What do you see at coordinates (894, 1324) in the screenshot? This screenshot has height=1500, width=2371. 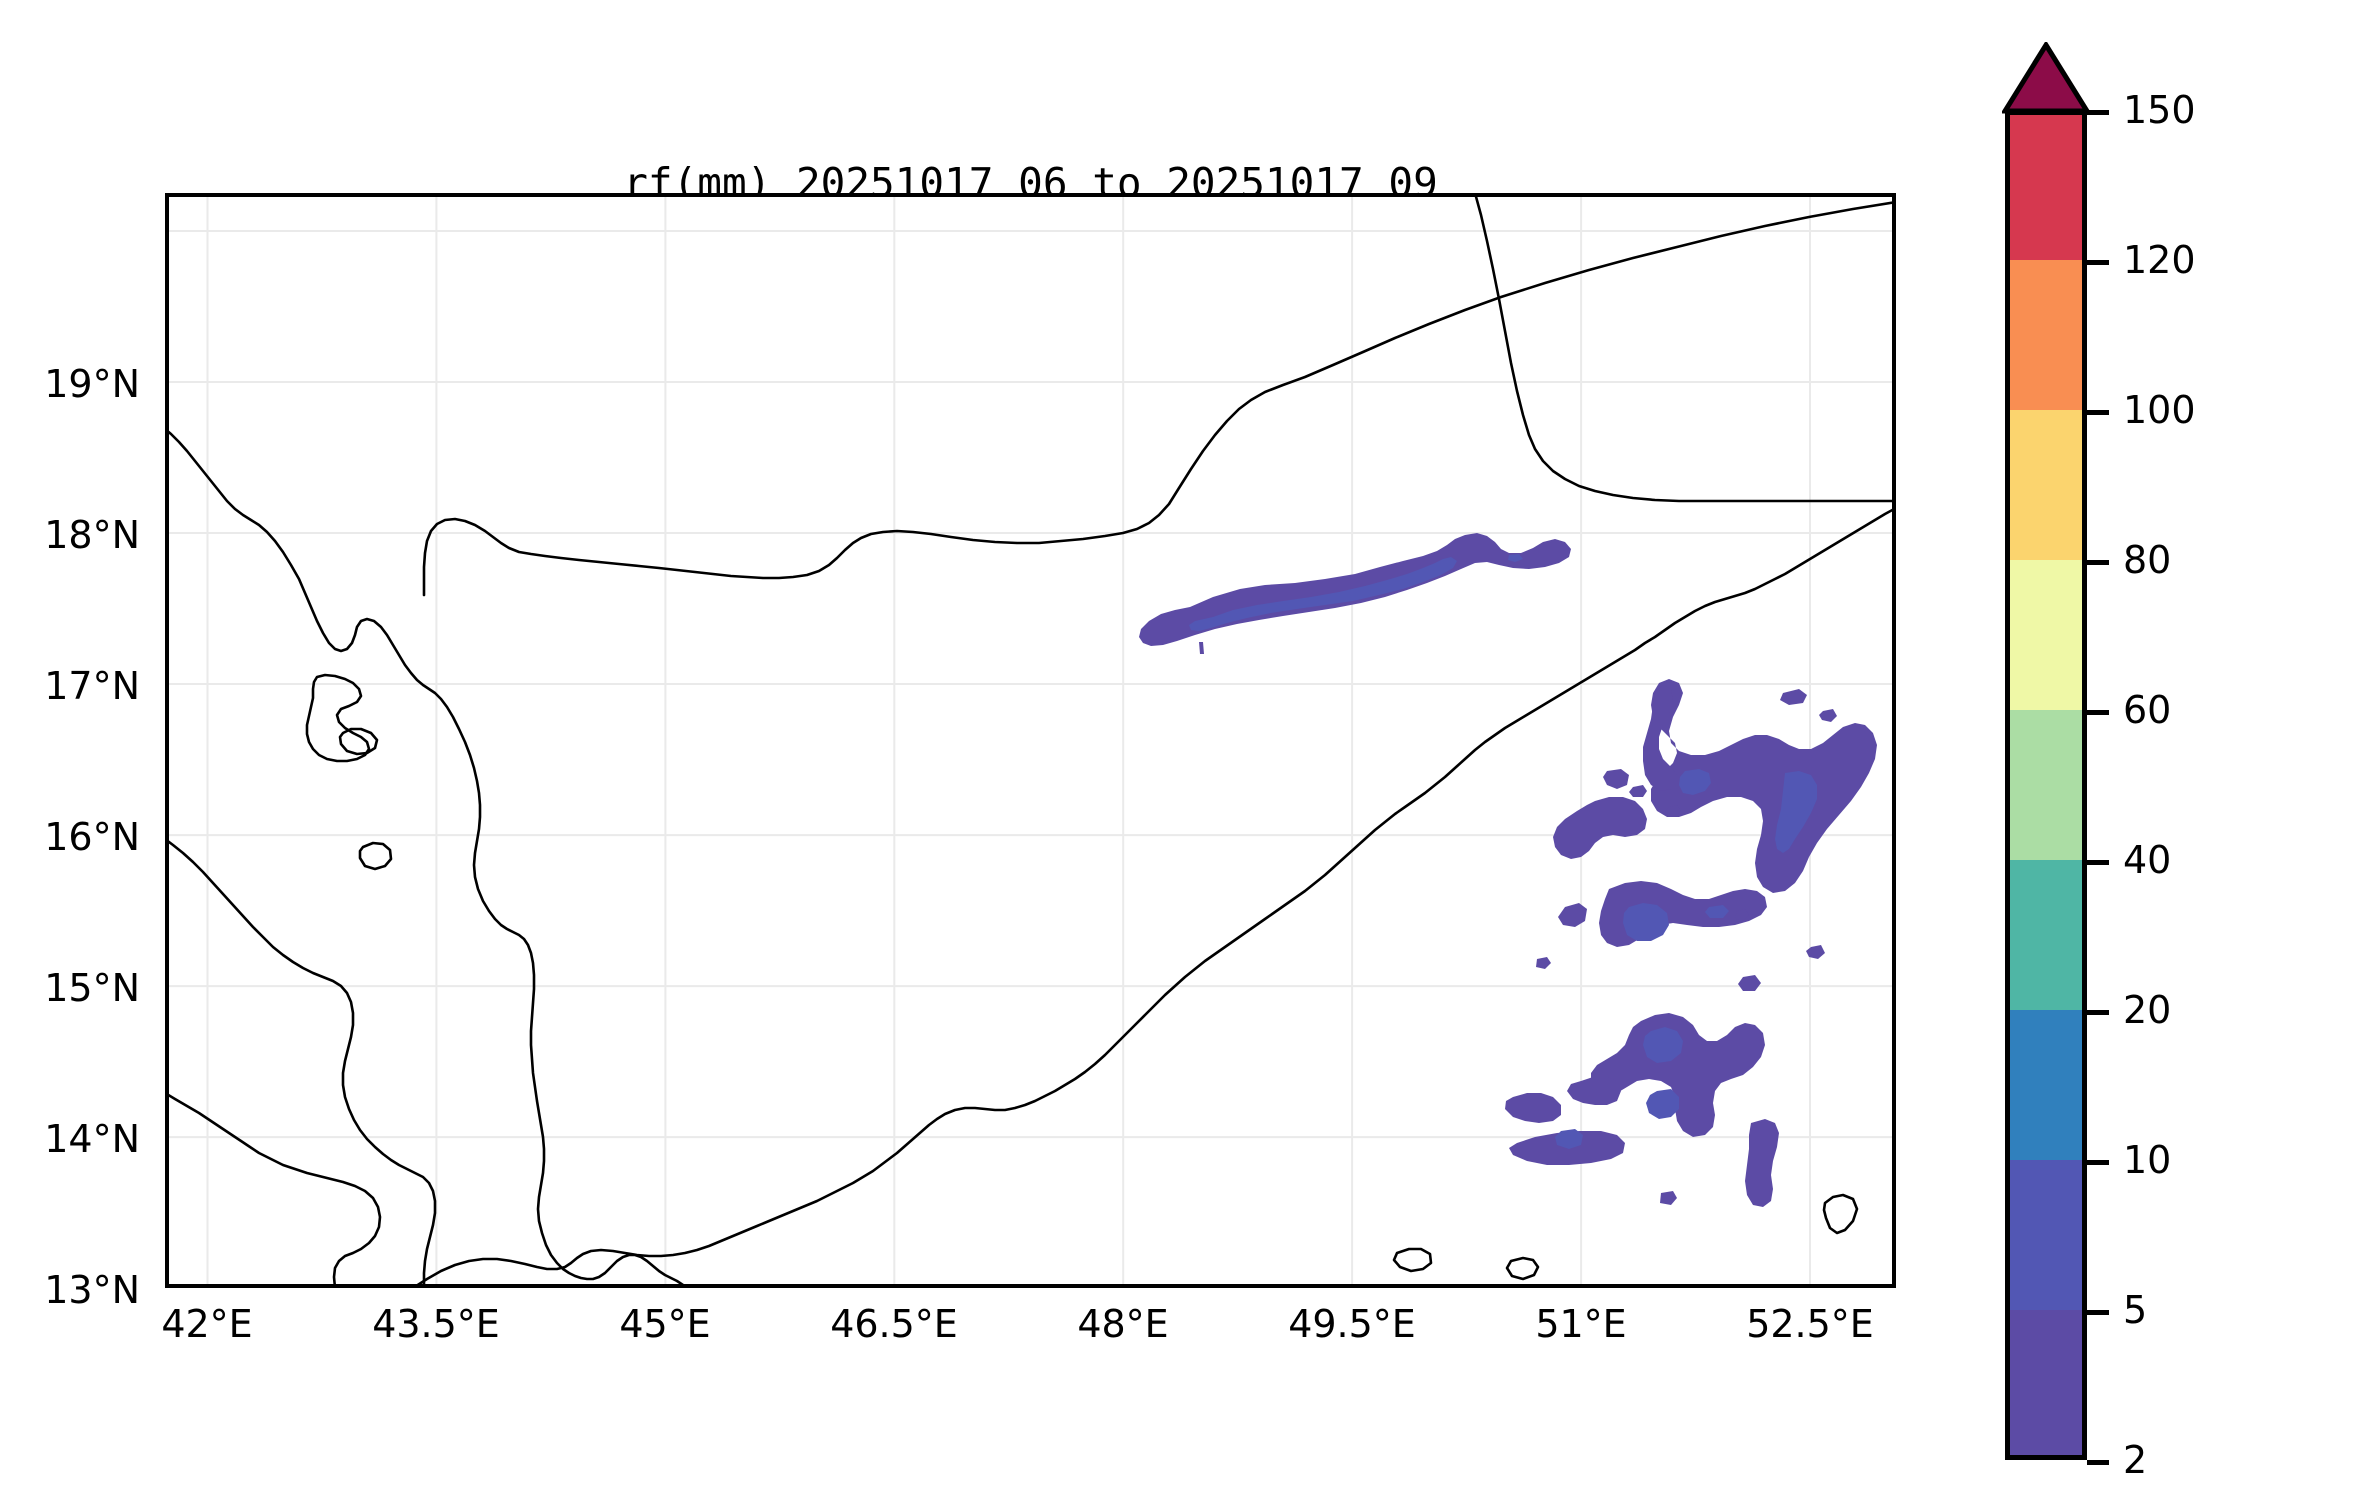 I see `x-tick-label-46p5E: 46.5°E` at bounding box center [894, 1324].